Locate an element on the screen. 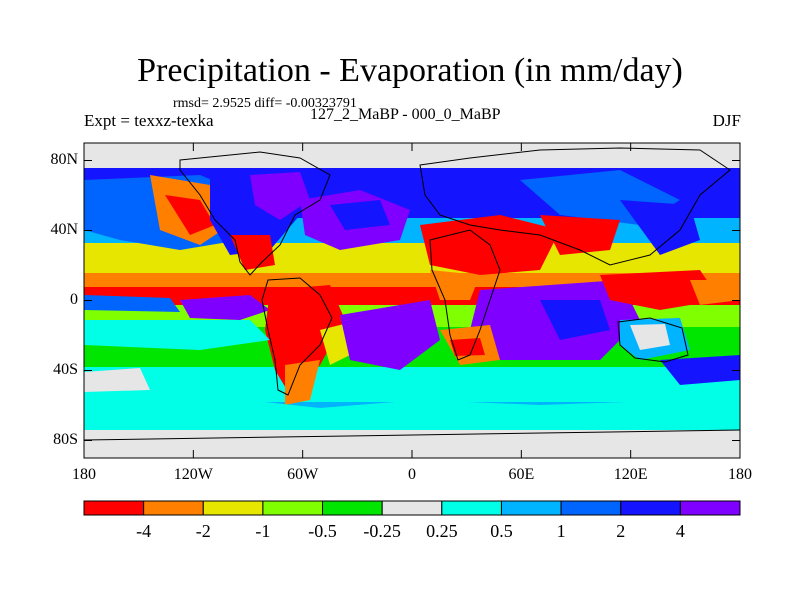 The width and height of the screenshot is (800, 600). colorbar-label: -0.5 is located at coordinates (322, 531).